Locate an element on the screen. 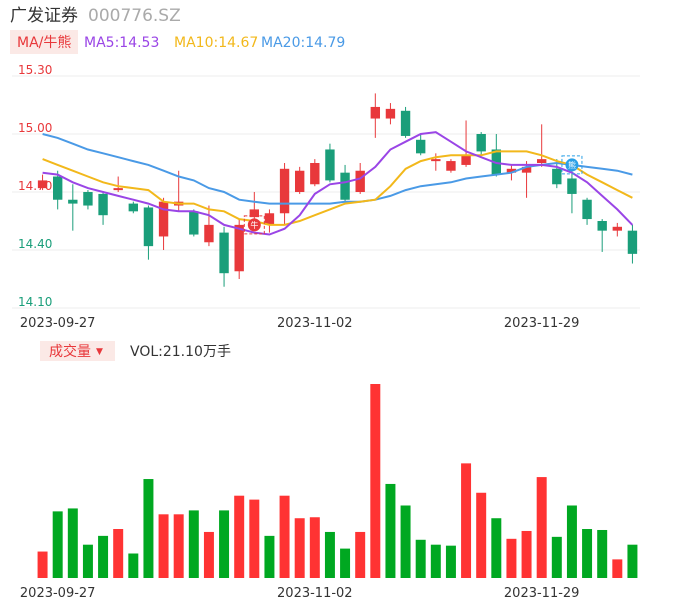  ma10-legend: MA10:14.67 is located at coordinates (216, 43).